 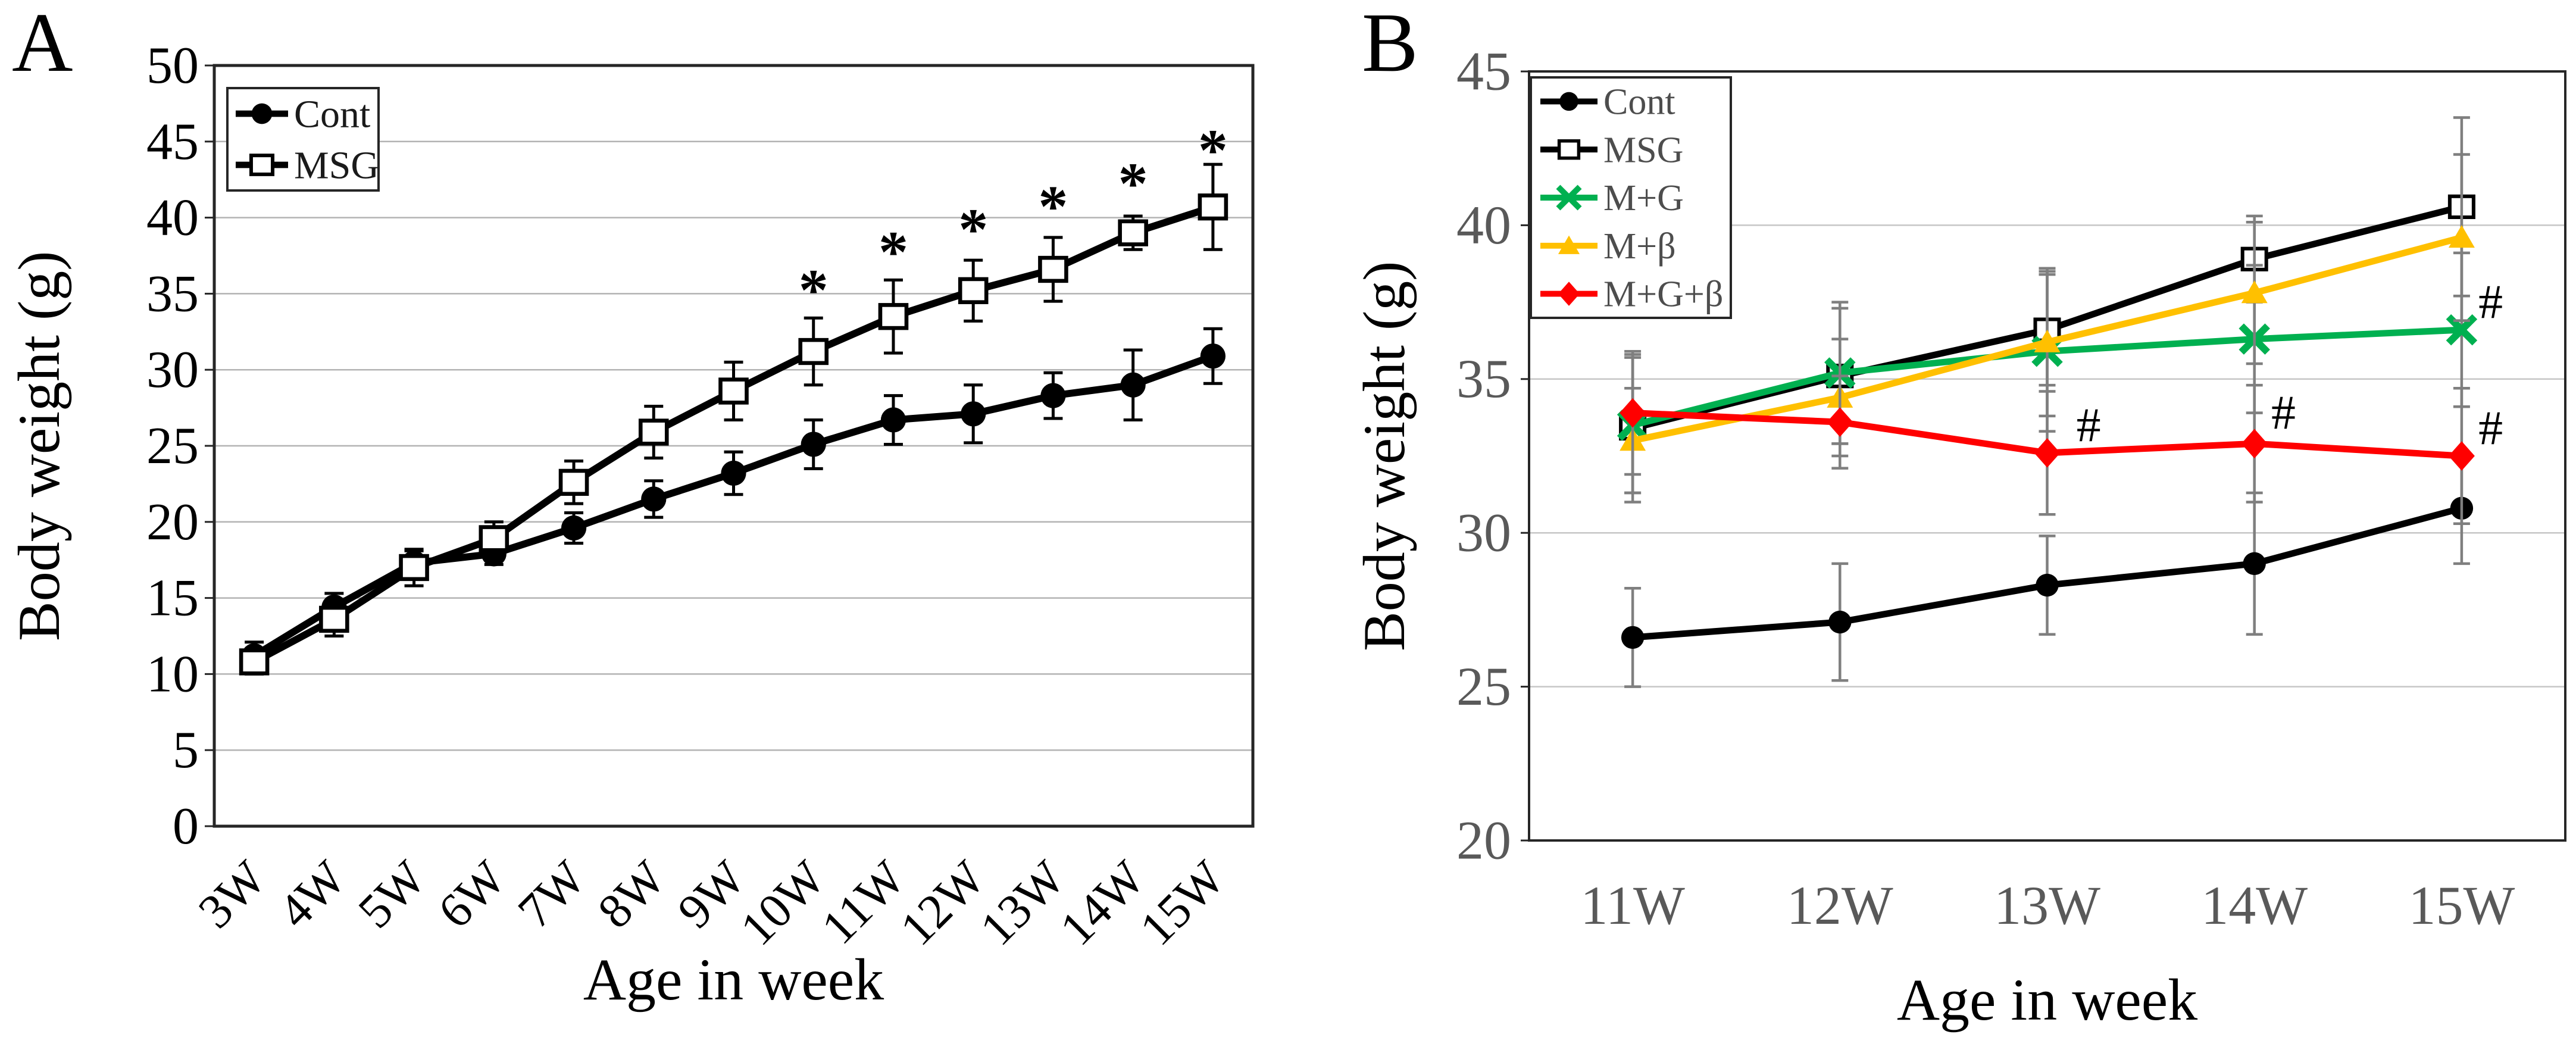 What do you see at coordinates (172, 66) in the screenshot?
I see `y-tick-label: 50` at bounding box center [172, 66].